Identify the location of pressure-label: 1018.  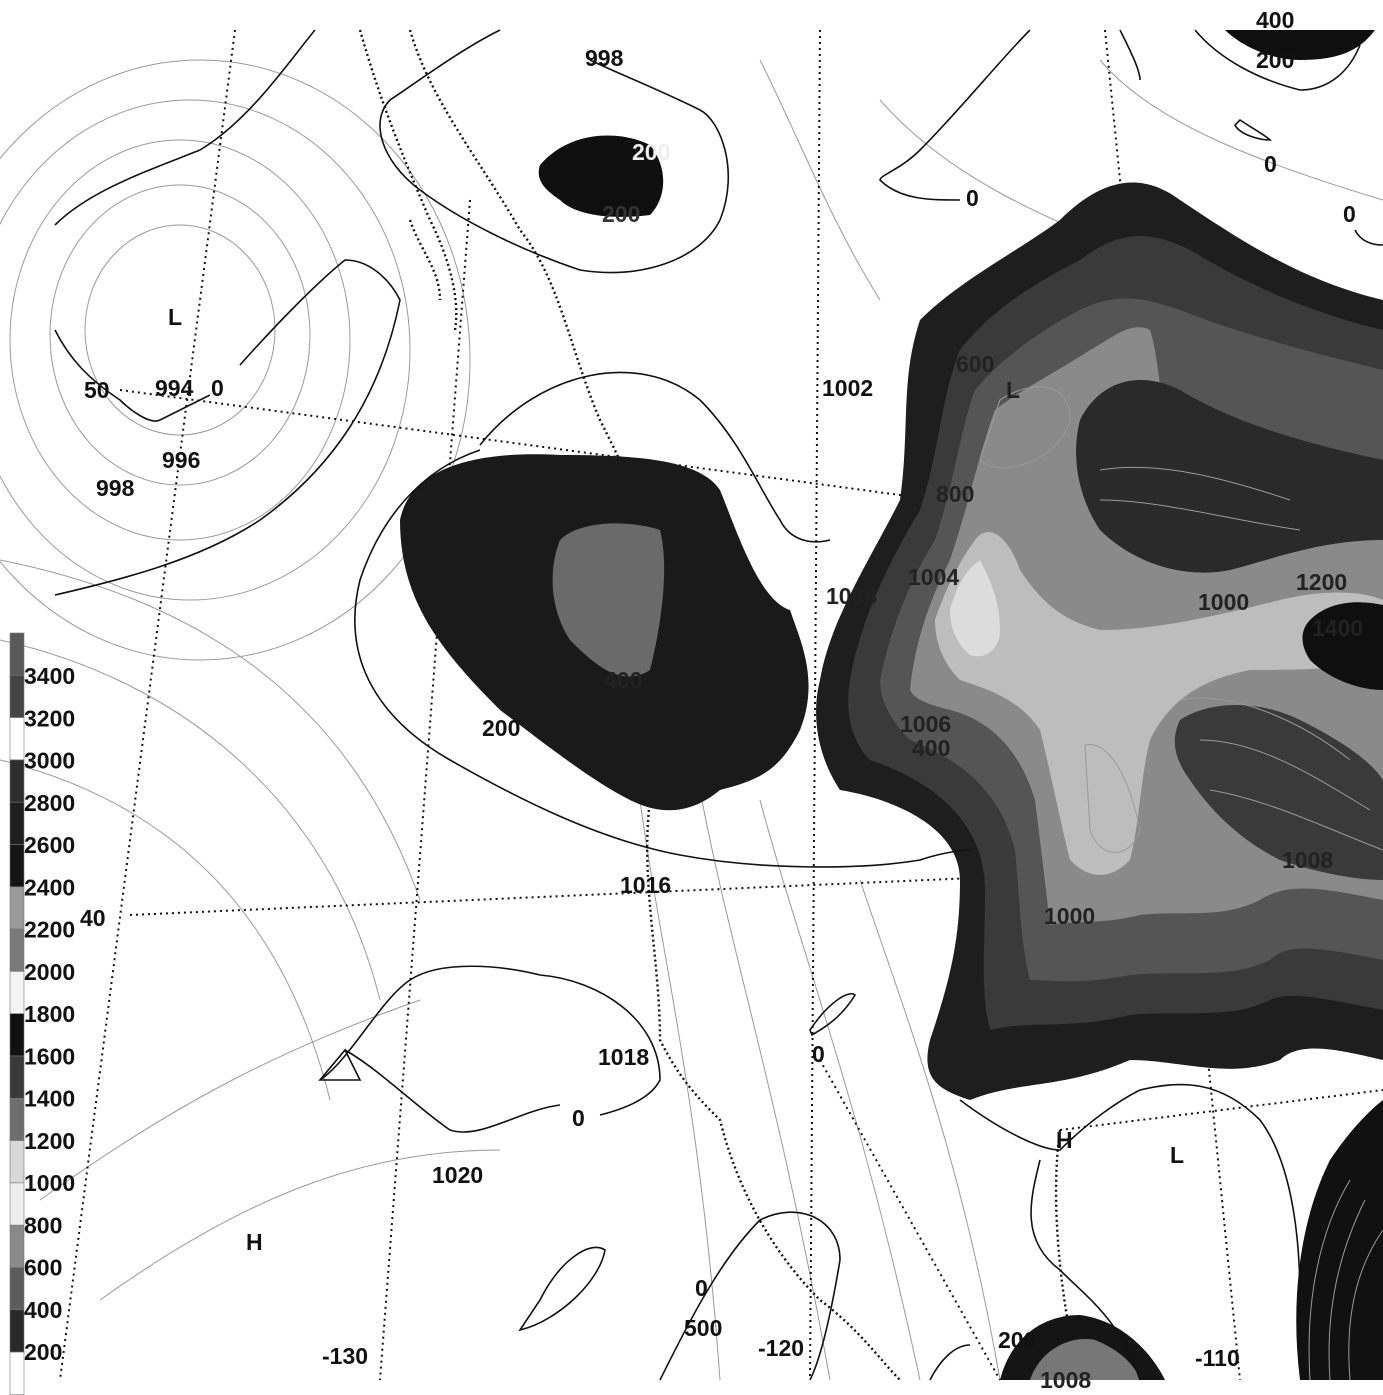
(623, 1057).